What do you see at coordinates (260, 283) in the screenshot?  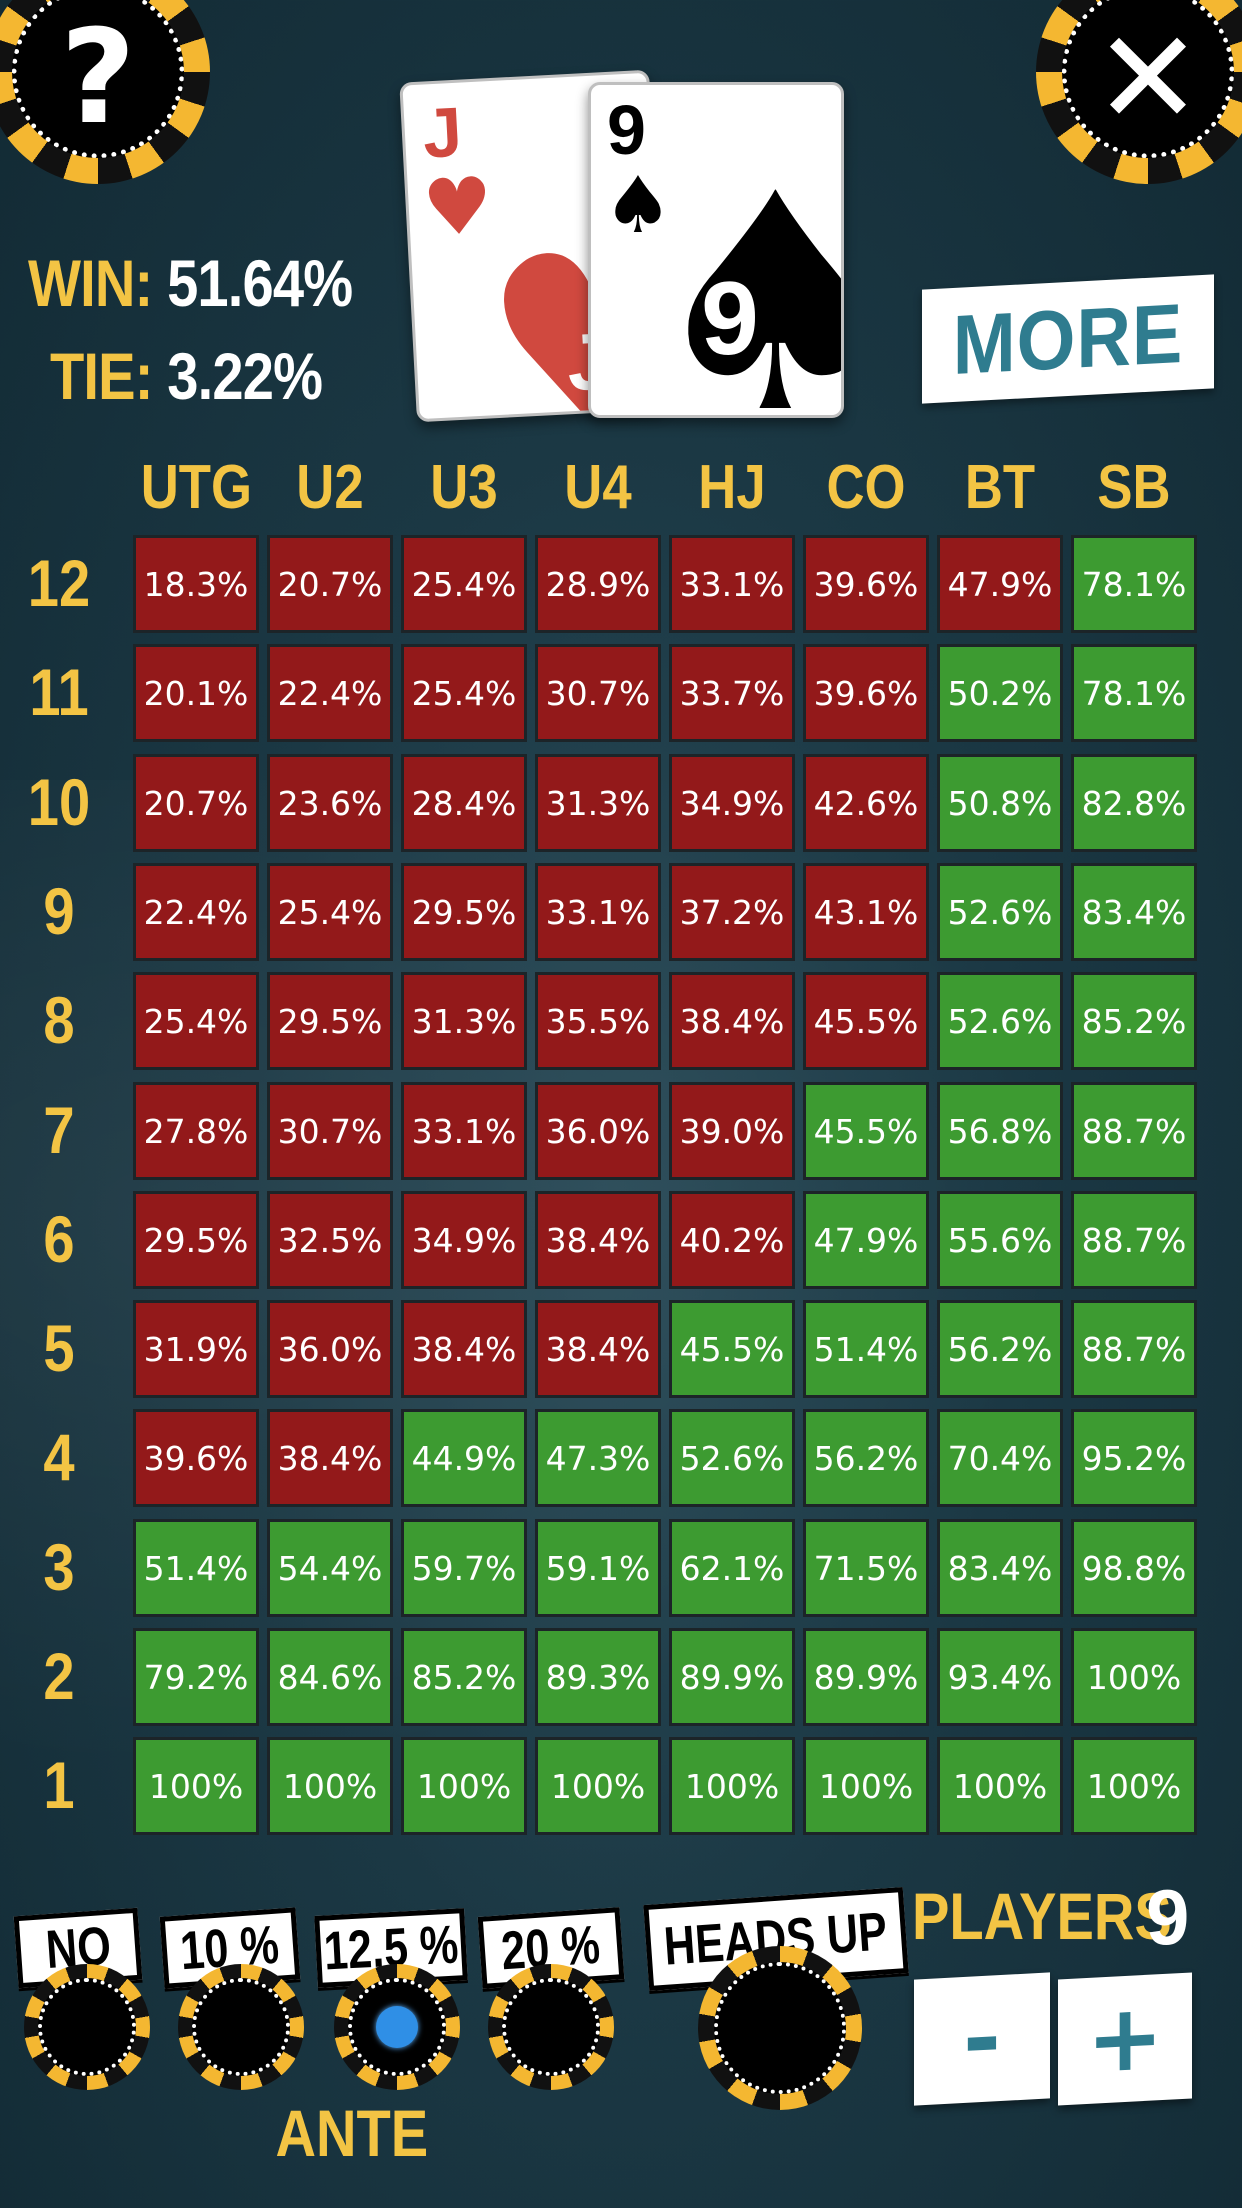 I see `win-value: 51.64%` at bounding box center [260, 283].